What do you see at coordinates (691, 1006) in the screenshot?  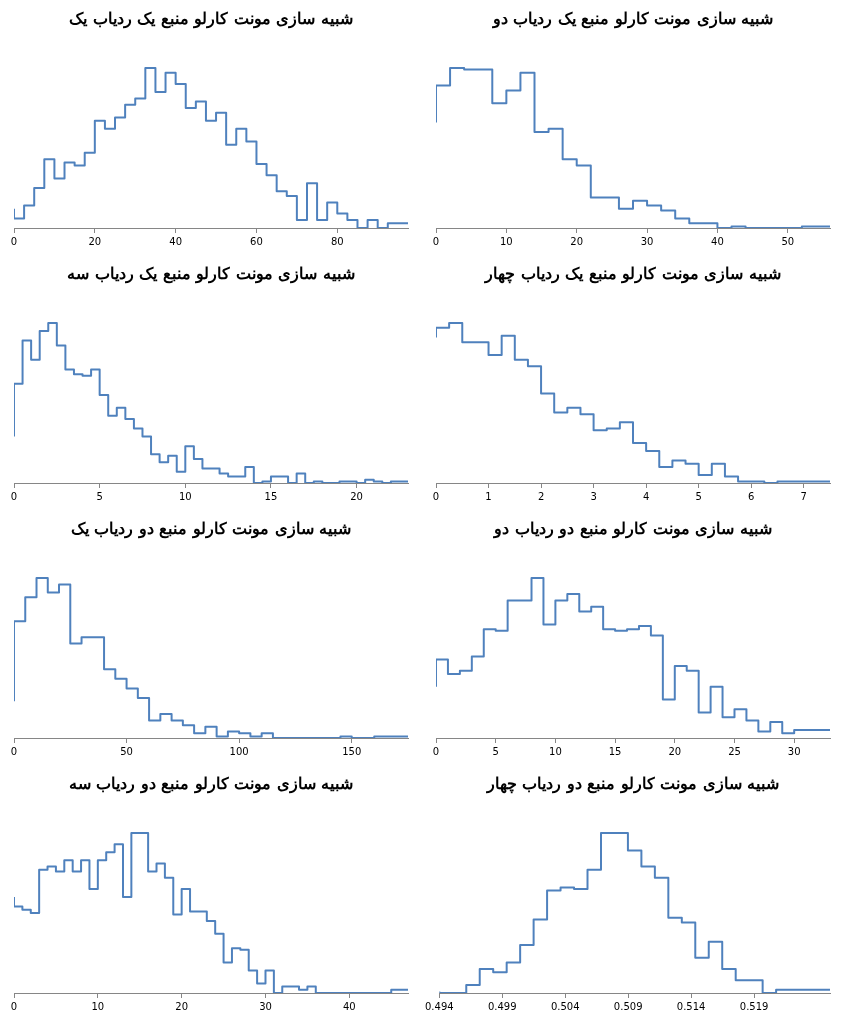 I see `x-tick-label: 0.514` at bounding box center [691, 1006].